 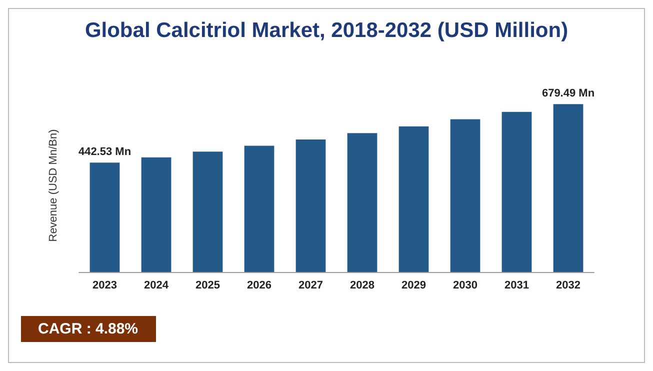 I want to click on chart-title: Global Calcitriol Market, 2018-2032 (USD Million), so click(x=326, y=30).